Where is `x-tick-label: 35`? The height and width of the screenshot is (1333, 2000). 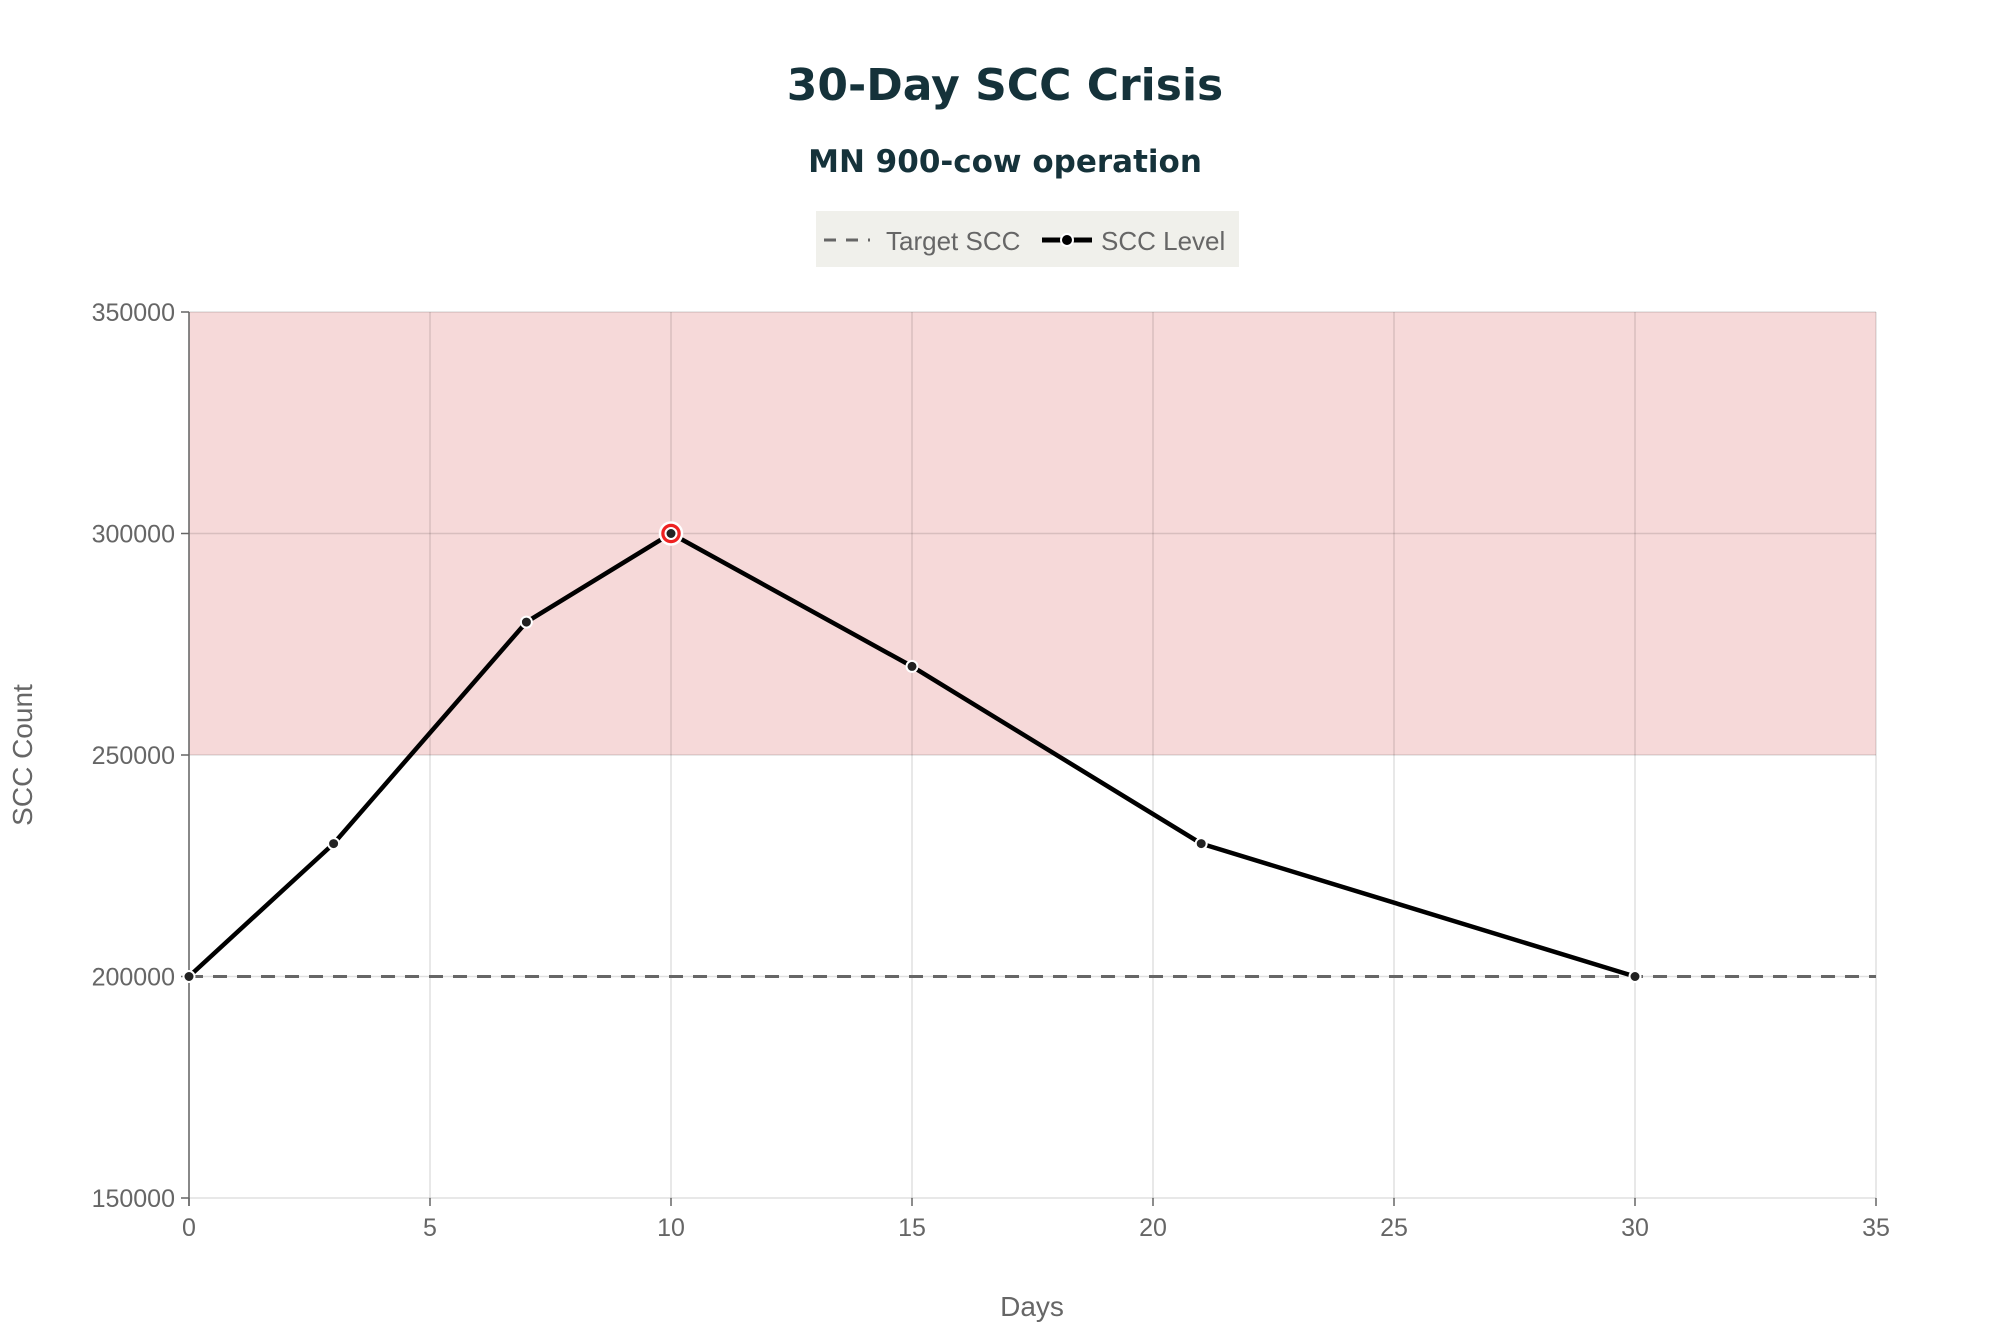 x-tick-label: 35 is located at coordinates (1876, 1228).